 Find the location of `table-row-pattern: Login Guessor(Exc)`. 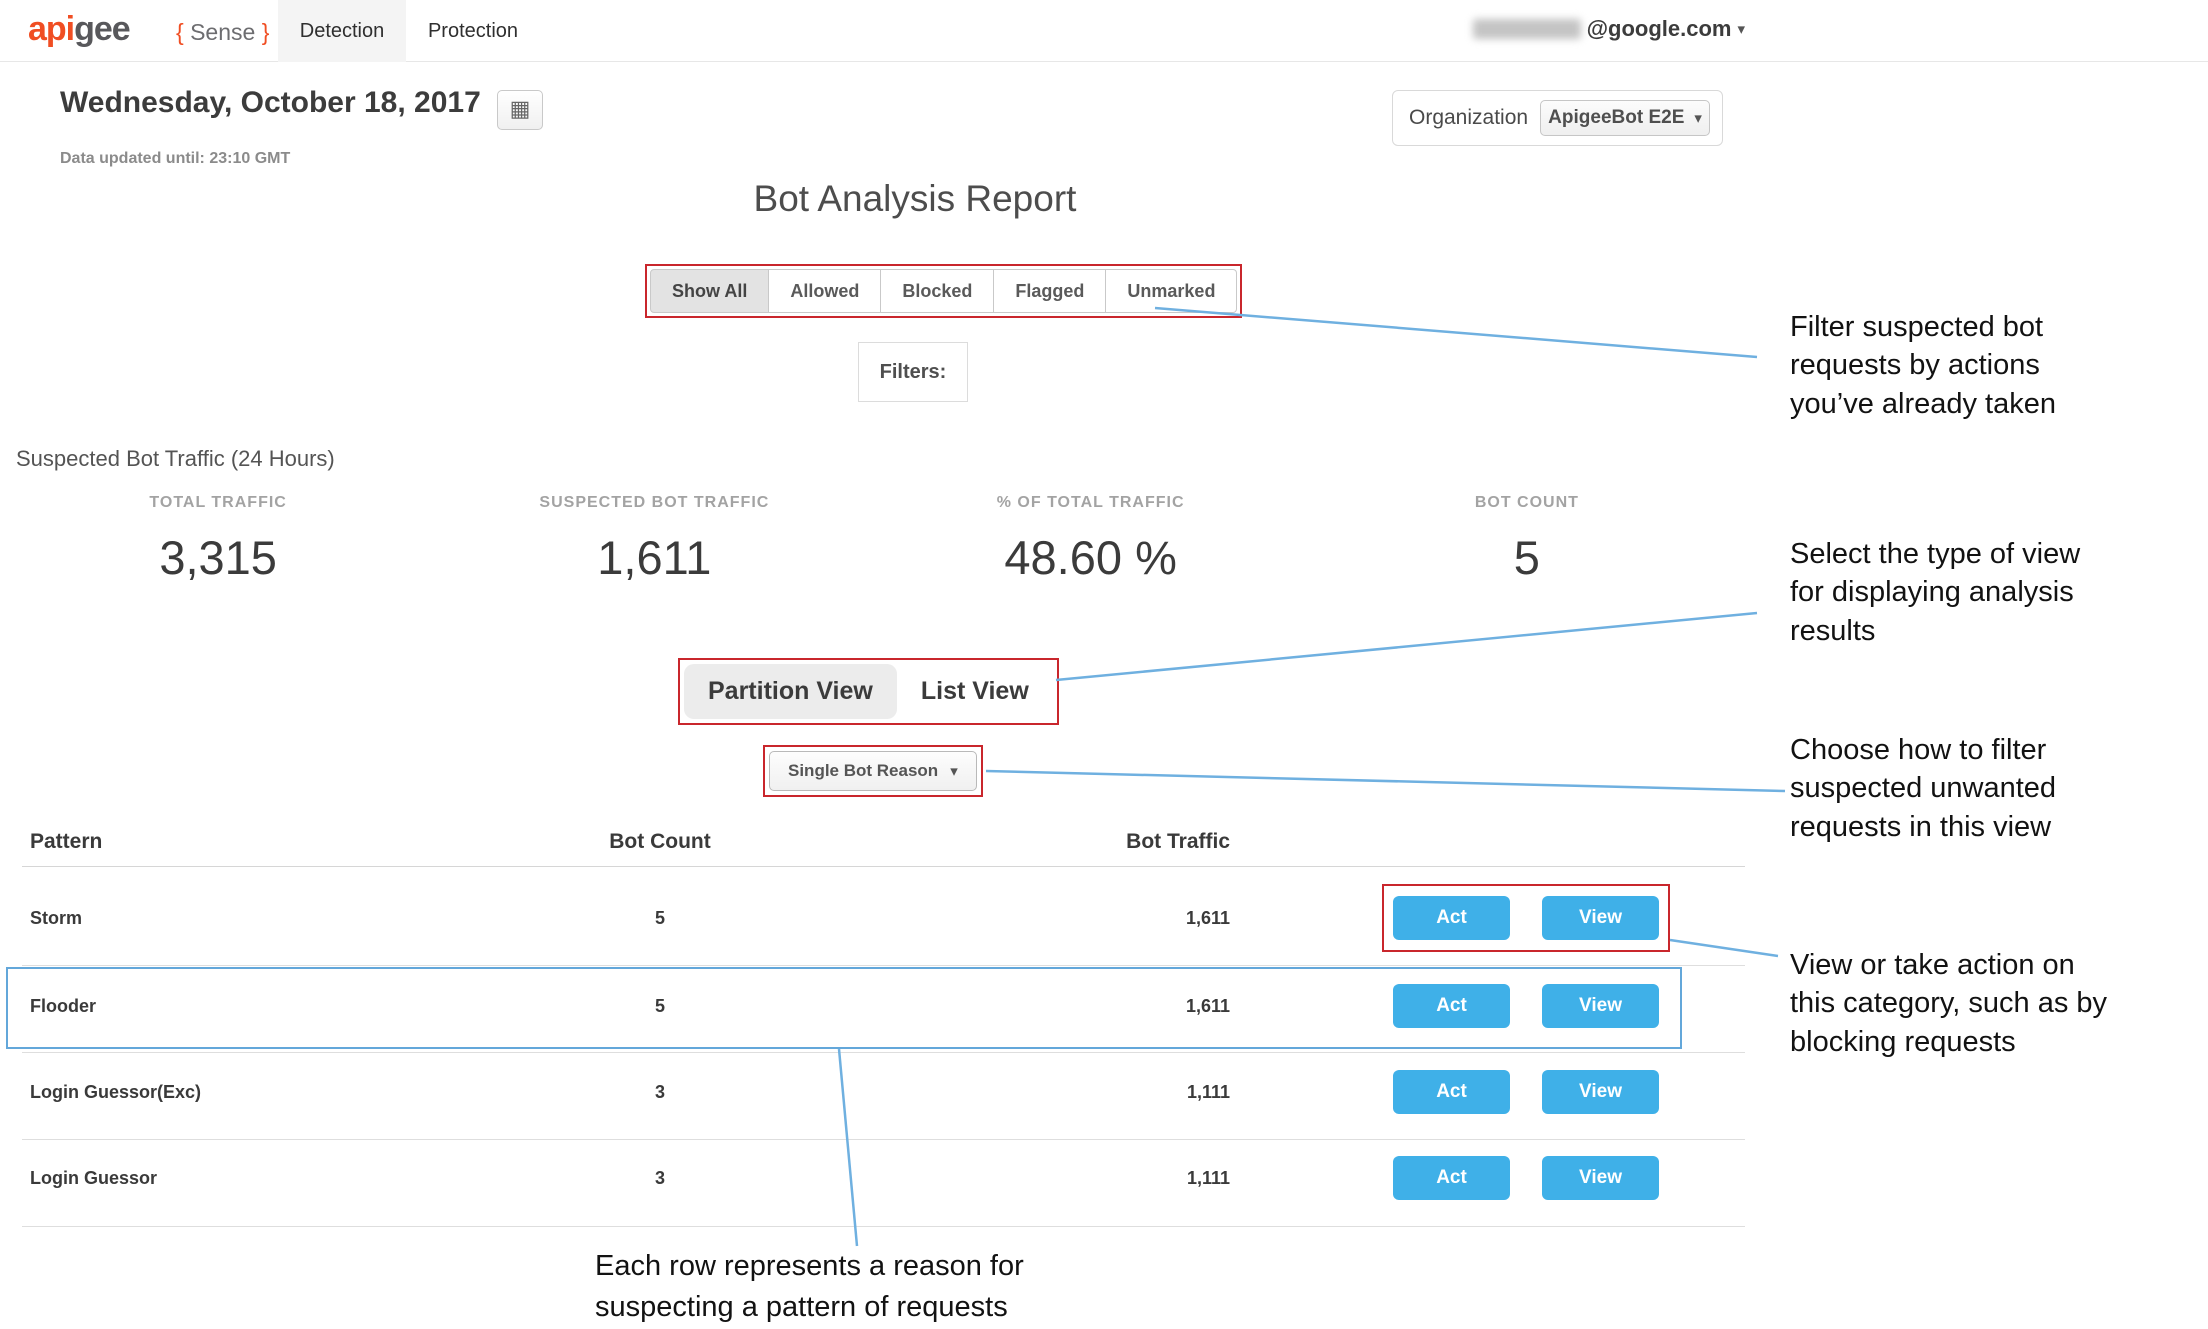

table-row-pattern: Login Guessor(Exc) is located at coordinates (116, 1092).